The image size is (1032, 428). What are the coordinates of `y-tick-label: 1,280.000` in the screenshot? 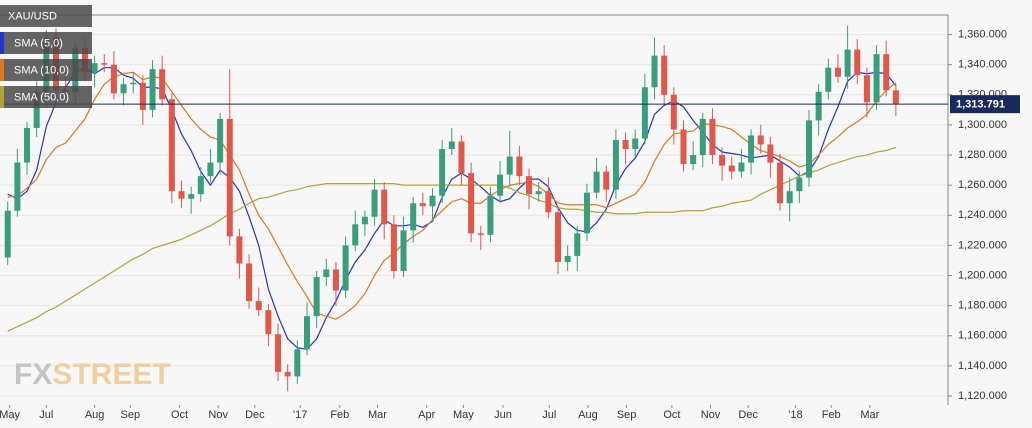 It's located at (982, 155).